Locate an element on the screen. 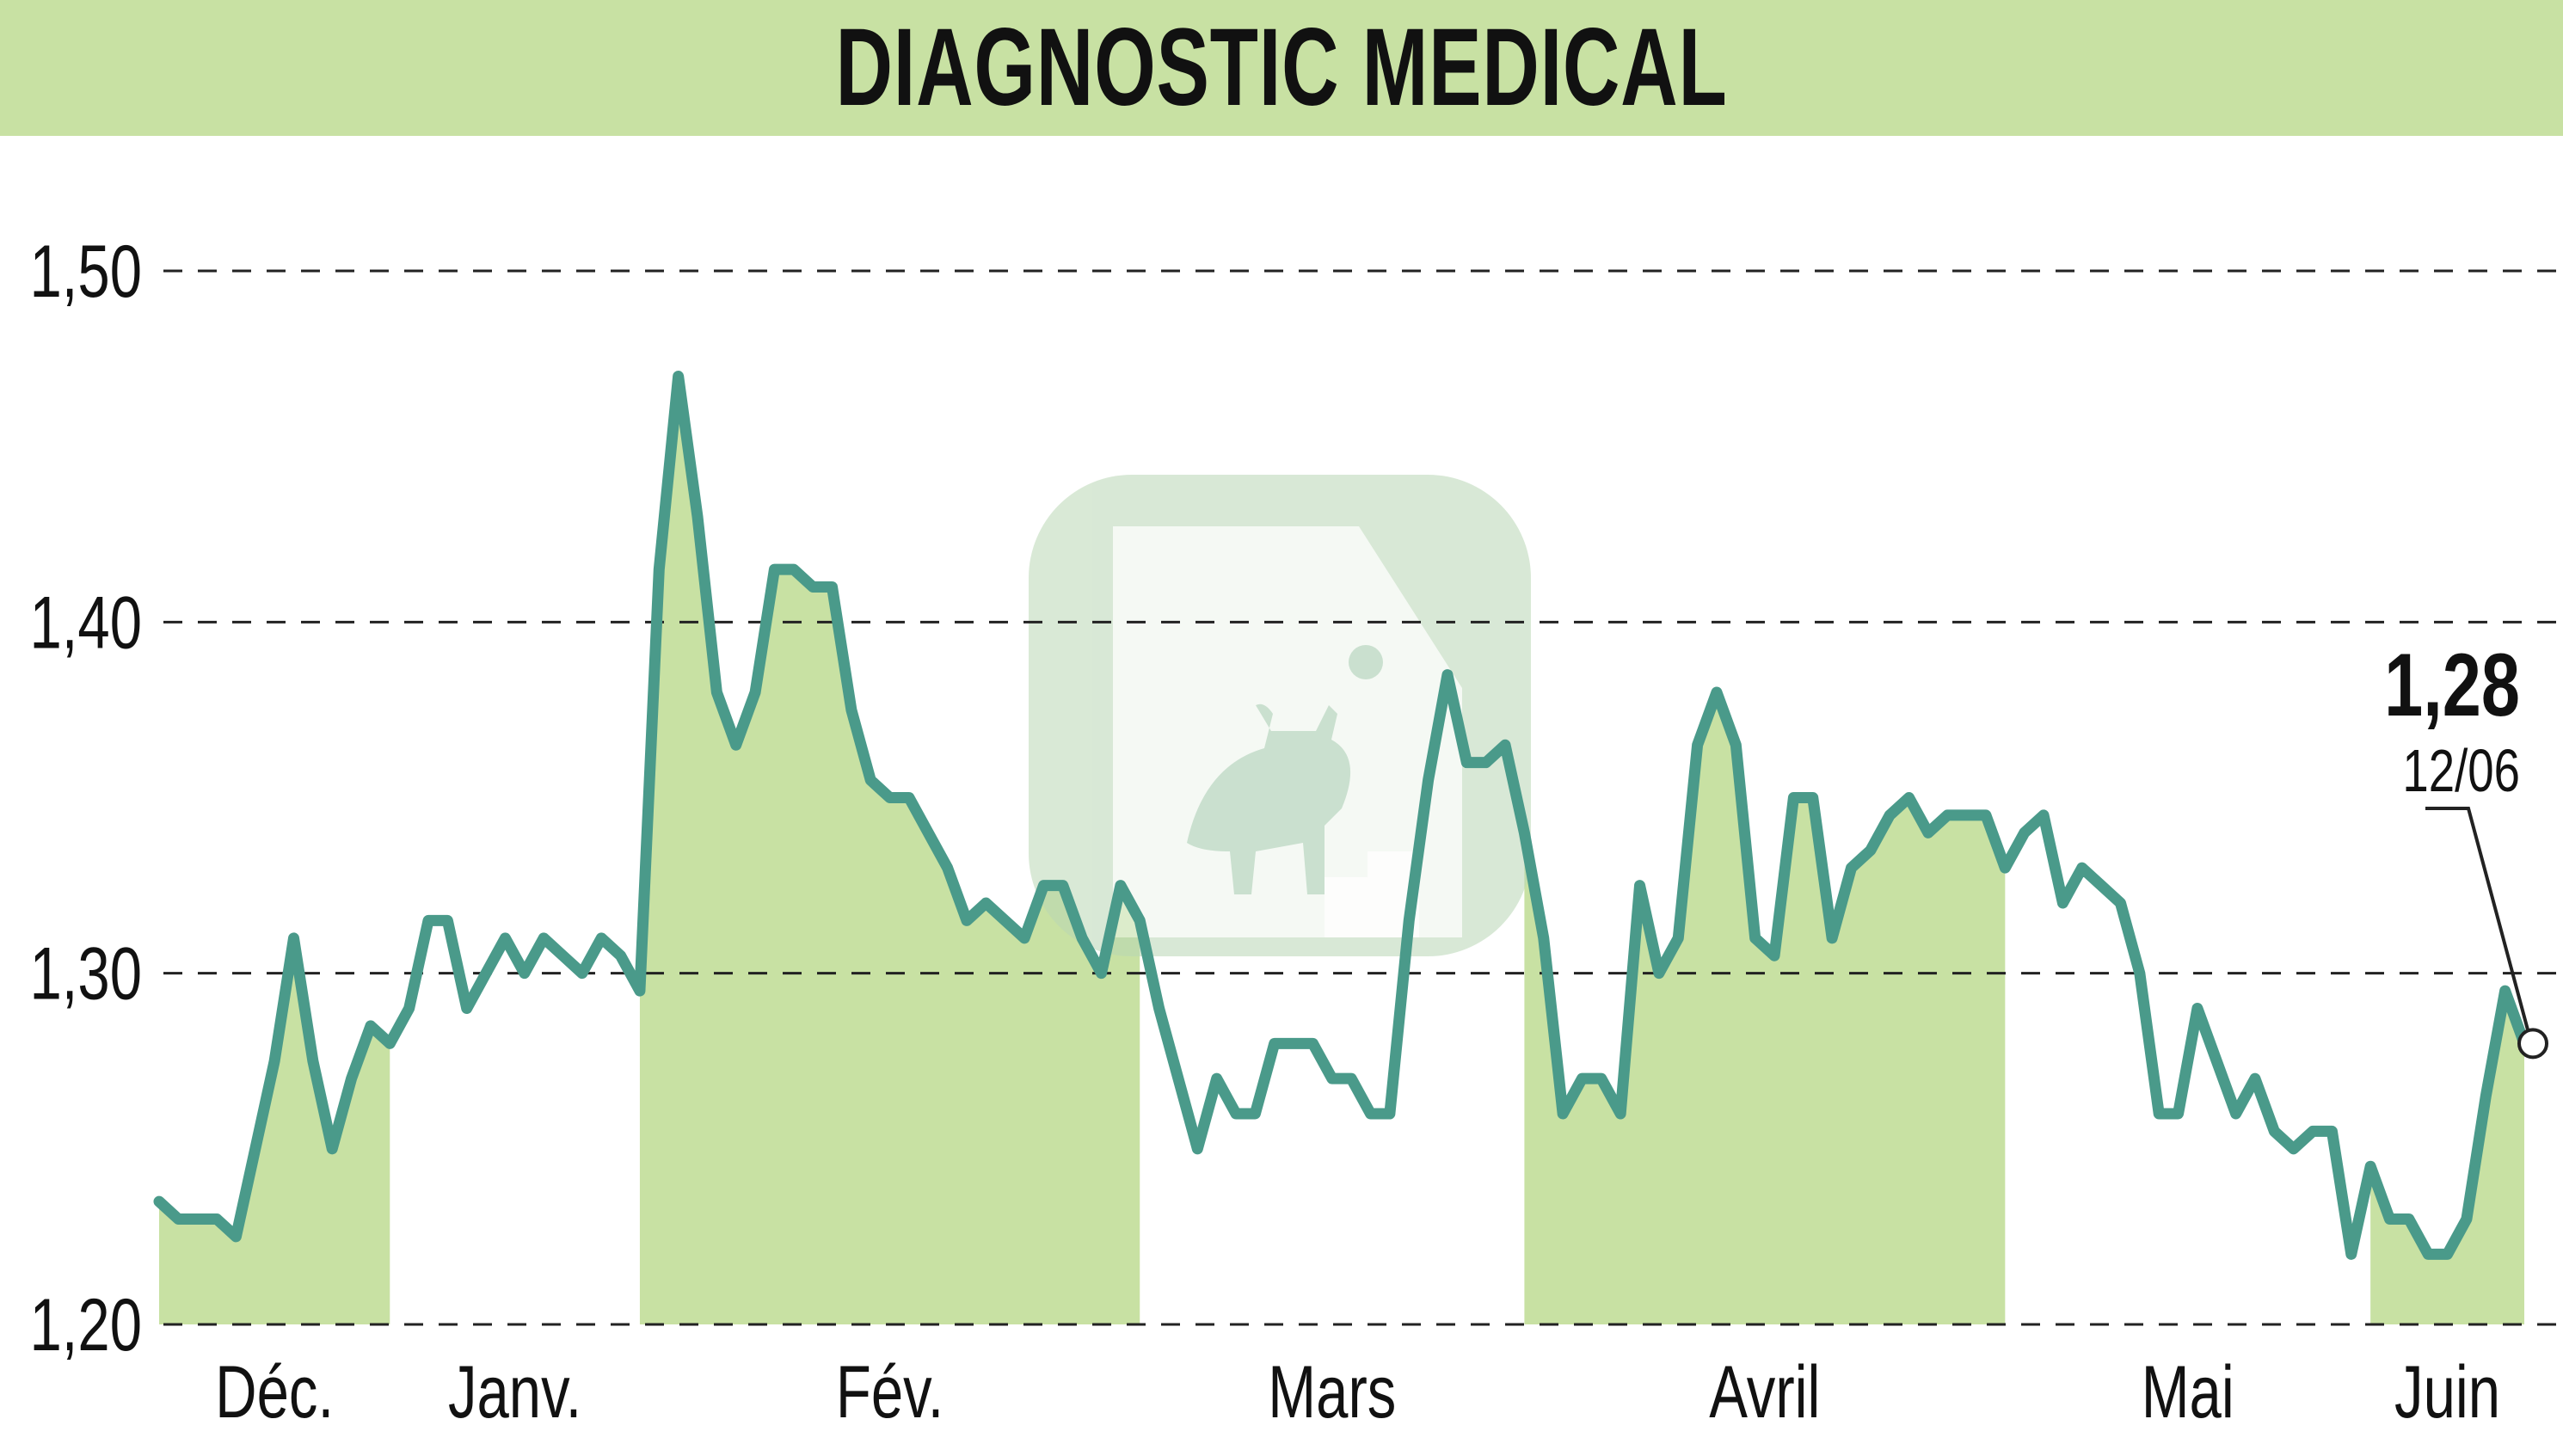 Image resolution: width=2563 pixels, height=1456 pixels. y-tick-label: 1,50 is located at coordinates (85, 272).